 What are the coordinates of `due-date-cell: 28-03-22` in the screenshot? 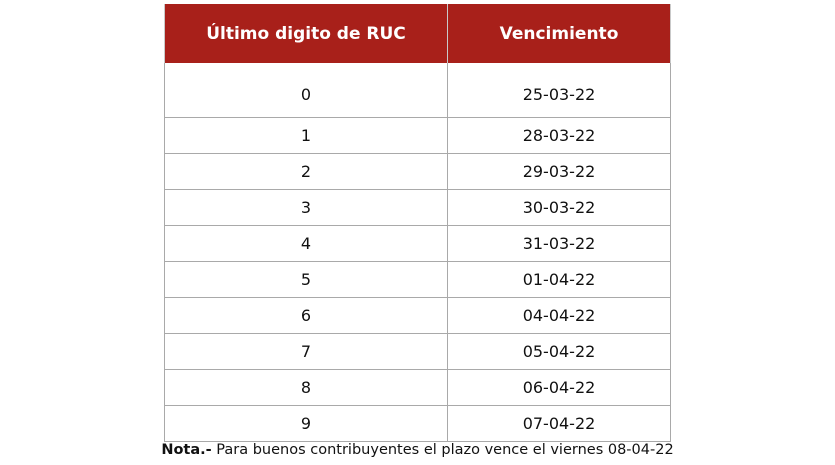 It's located at (559, 135).